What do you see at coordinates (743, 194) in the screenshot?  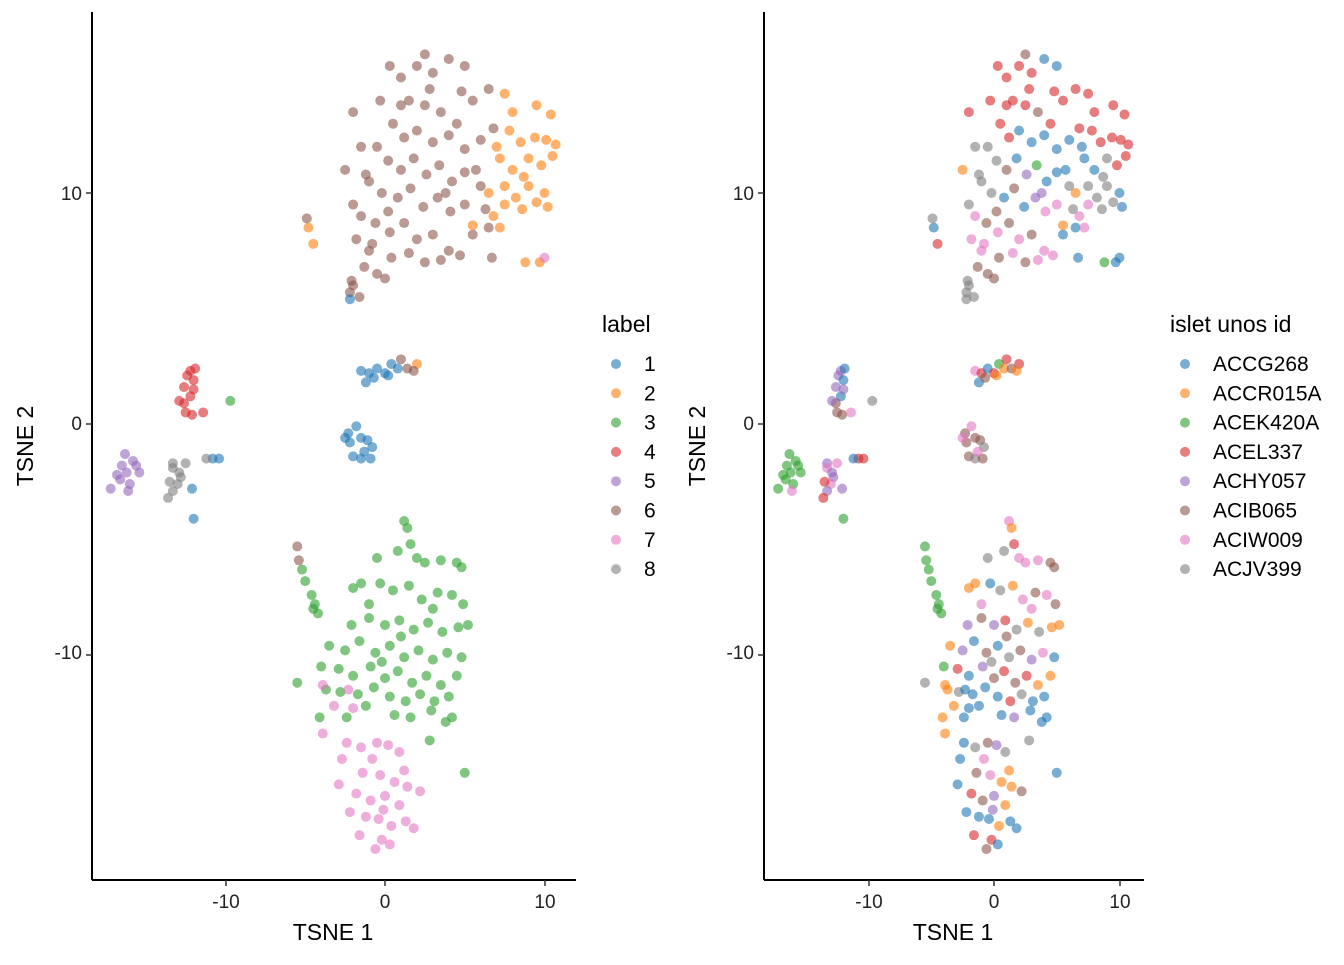 I see `y-tick-label: 10` at bounding box center [743, 194].